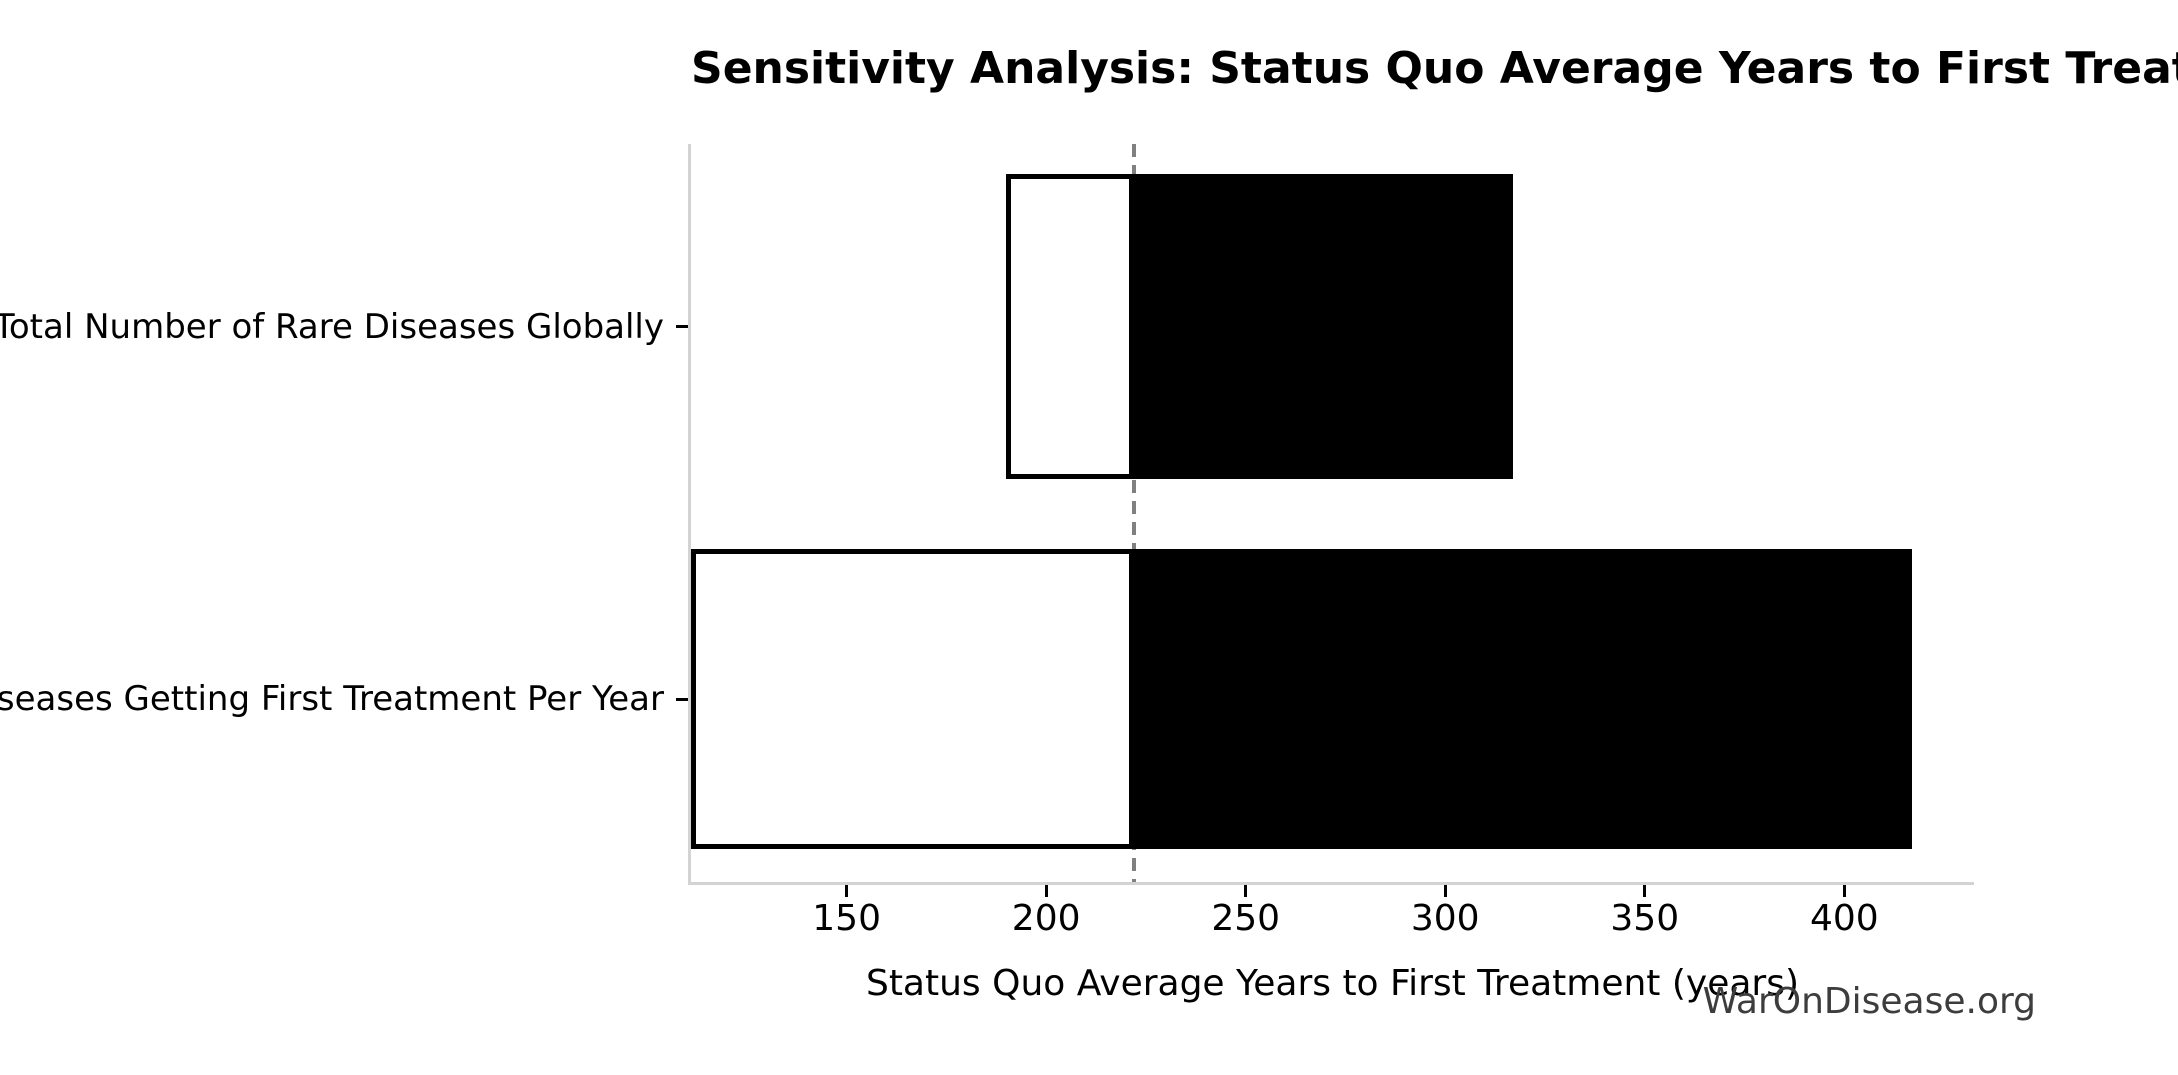 The width and height of the screenshot is (2178, 1075). I want to click on x-tick-label: 350, so click(1645, 918).